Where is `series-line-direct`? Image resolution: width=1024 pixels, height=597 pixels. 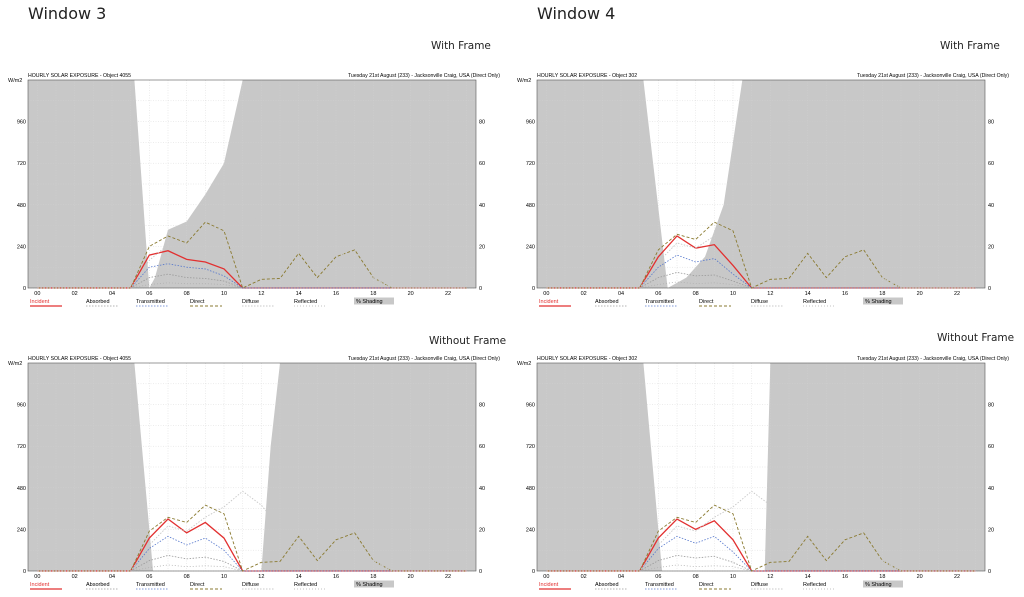
series-line-direct is located at coordinates (761, 538).